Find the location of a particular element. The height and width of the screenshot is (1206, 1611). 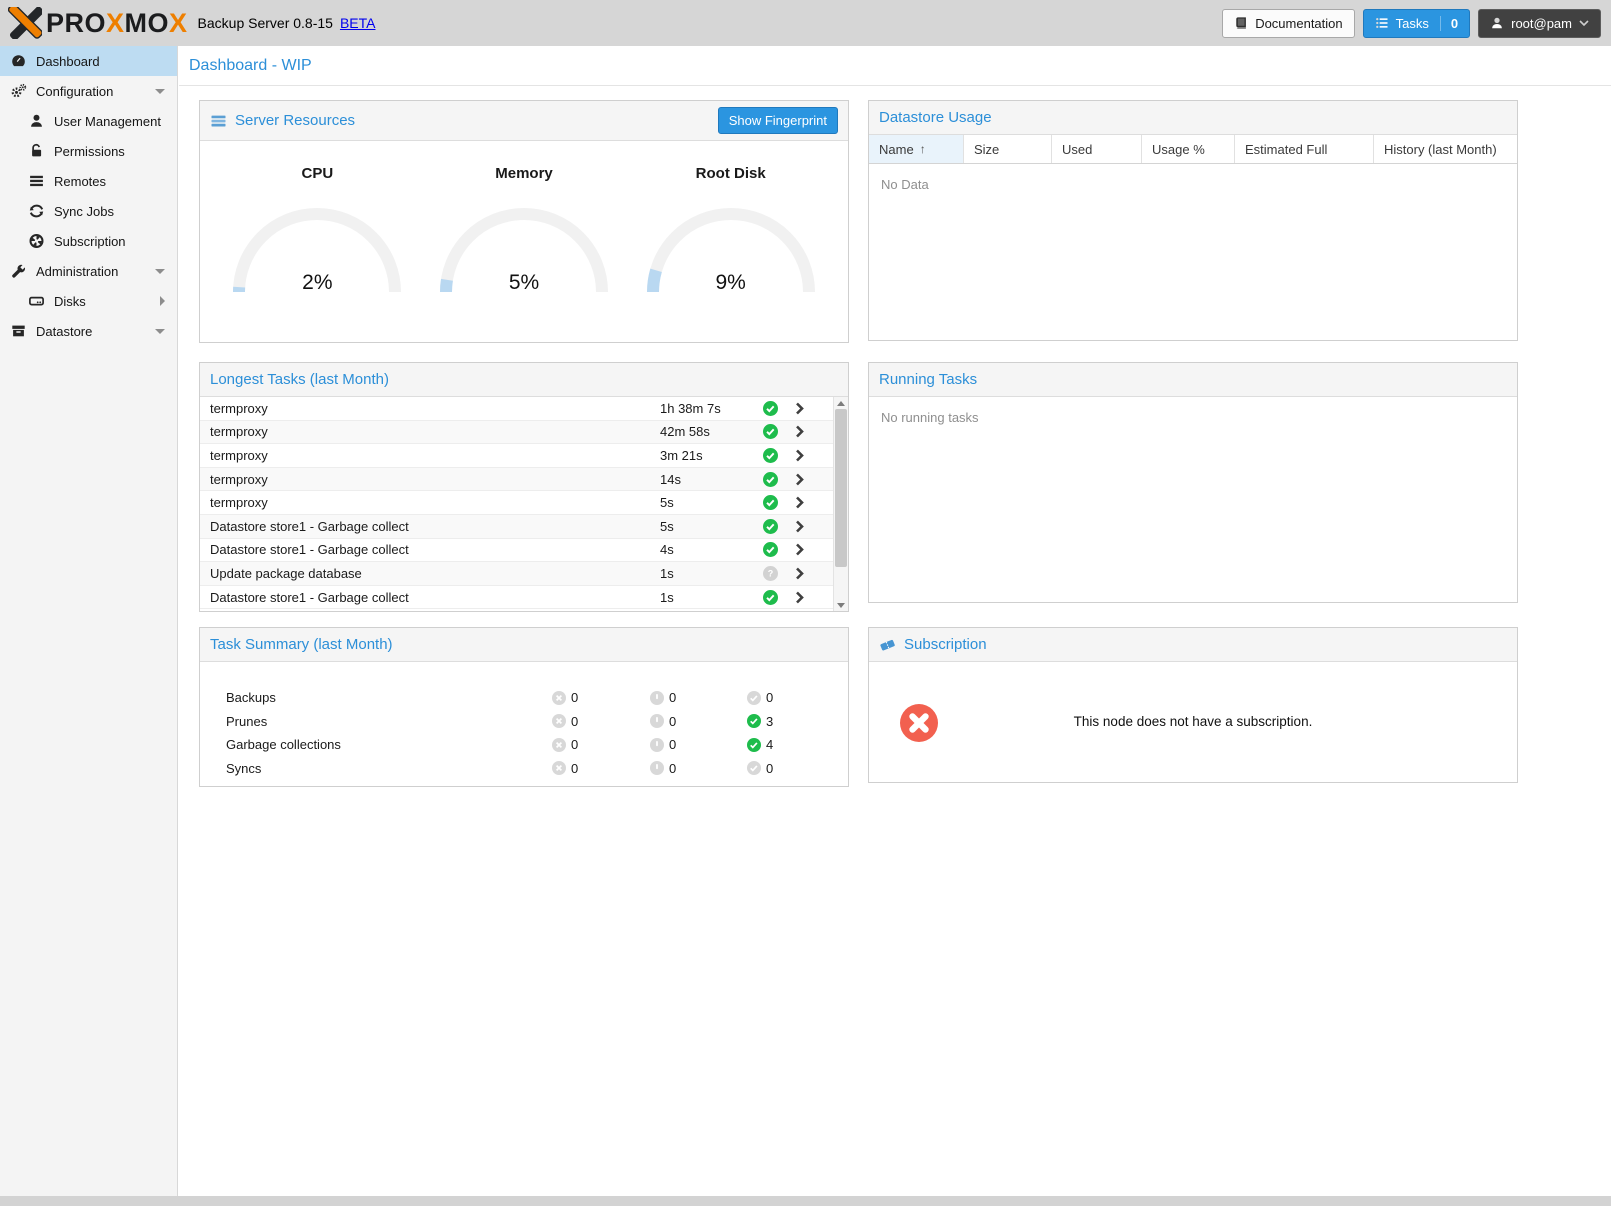

no-running-tasks-text: No running tasks is located at coordinates (930, 417).